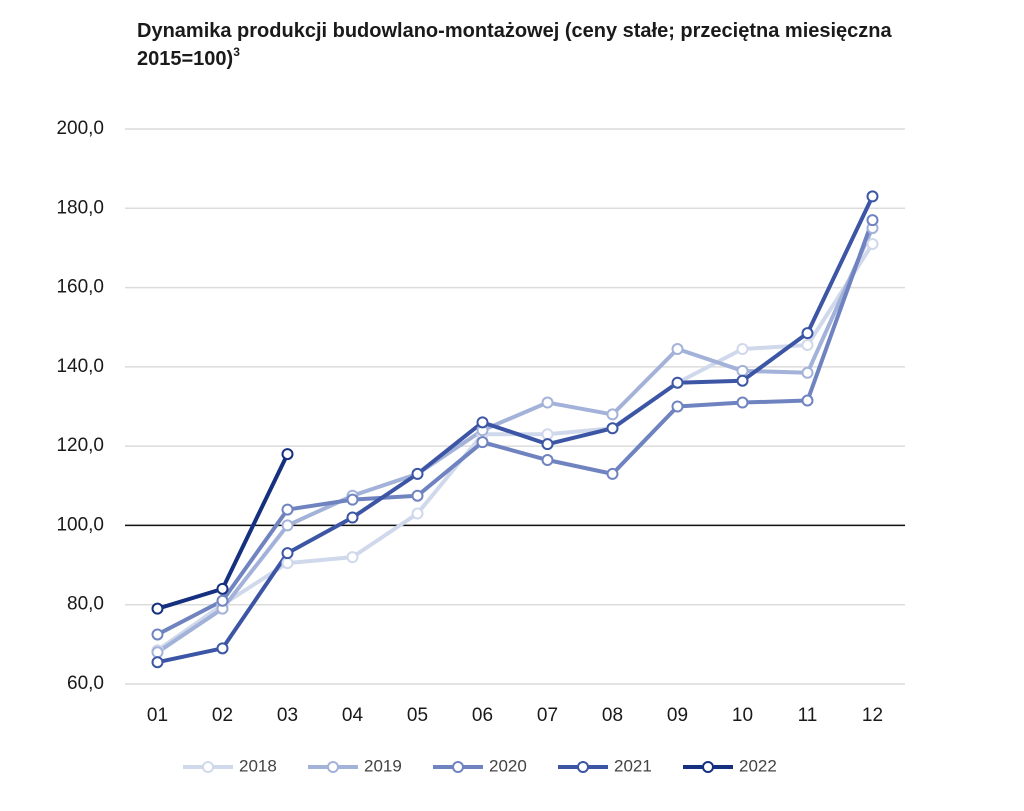 The width and height of the screenshot is (1024, 811). I want to click on x-tick-label: 08, so click(612, 715).